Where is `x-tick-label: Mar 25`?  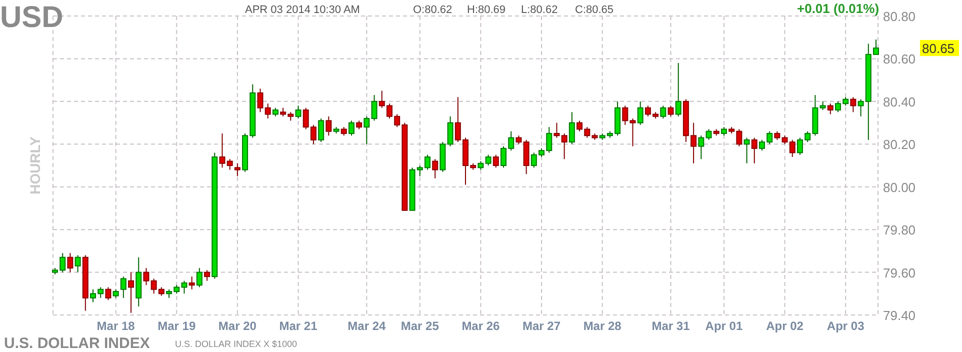
x-tick-label: Mar 25 is located at coordinates (420, 326).